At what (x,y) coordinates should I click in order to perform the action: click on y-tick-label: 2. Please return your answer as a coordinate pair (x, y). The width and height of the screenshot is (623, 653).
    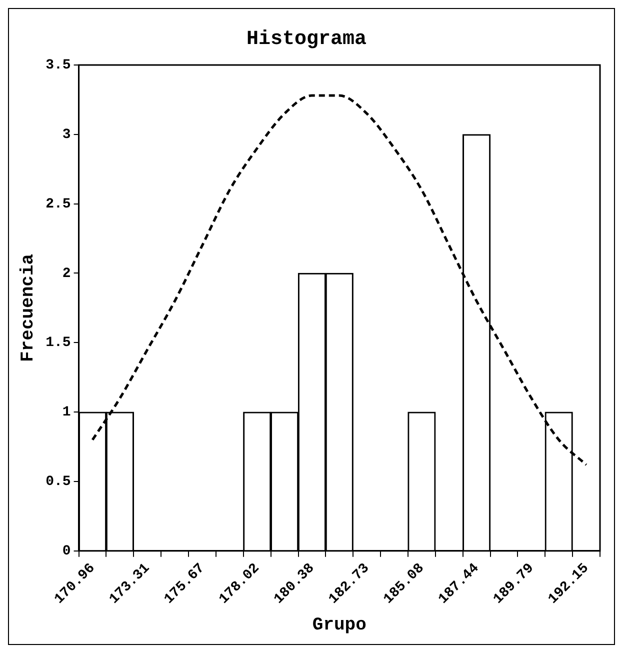
    Looking at the image, I should click on (66, 274).